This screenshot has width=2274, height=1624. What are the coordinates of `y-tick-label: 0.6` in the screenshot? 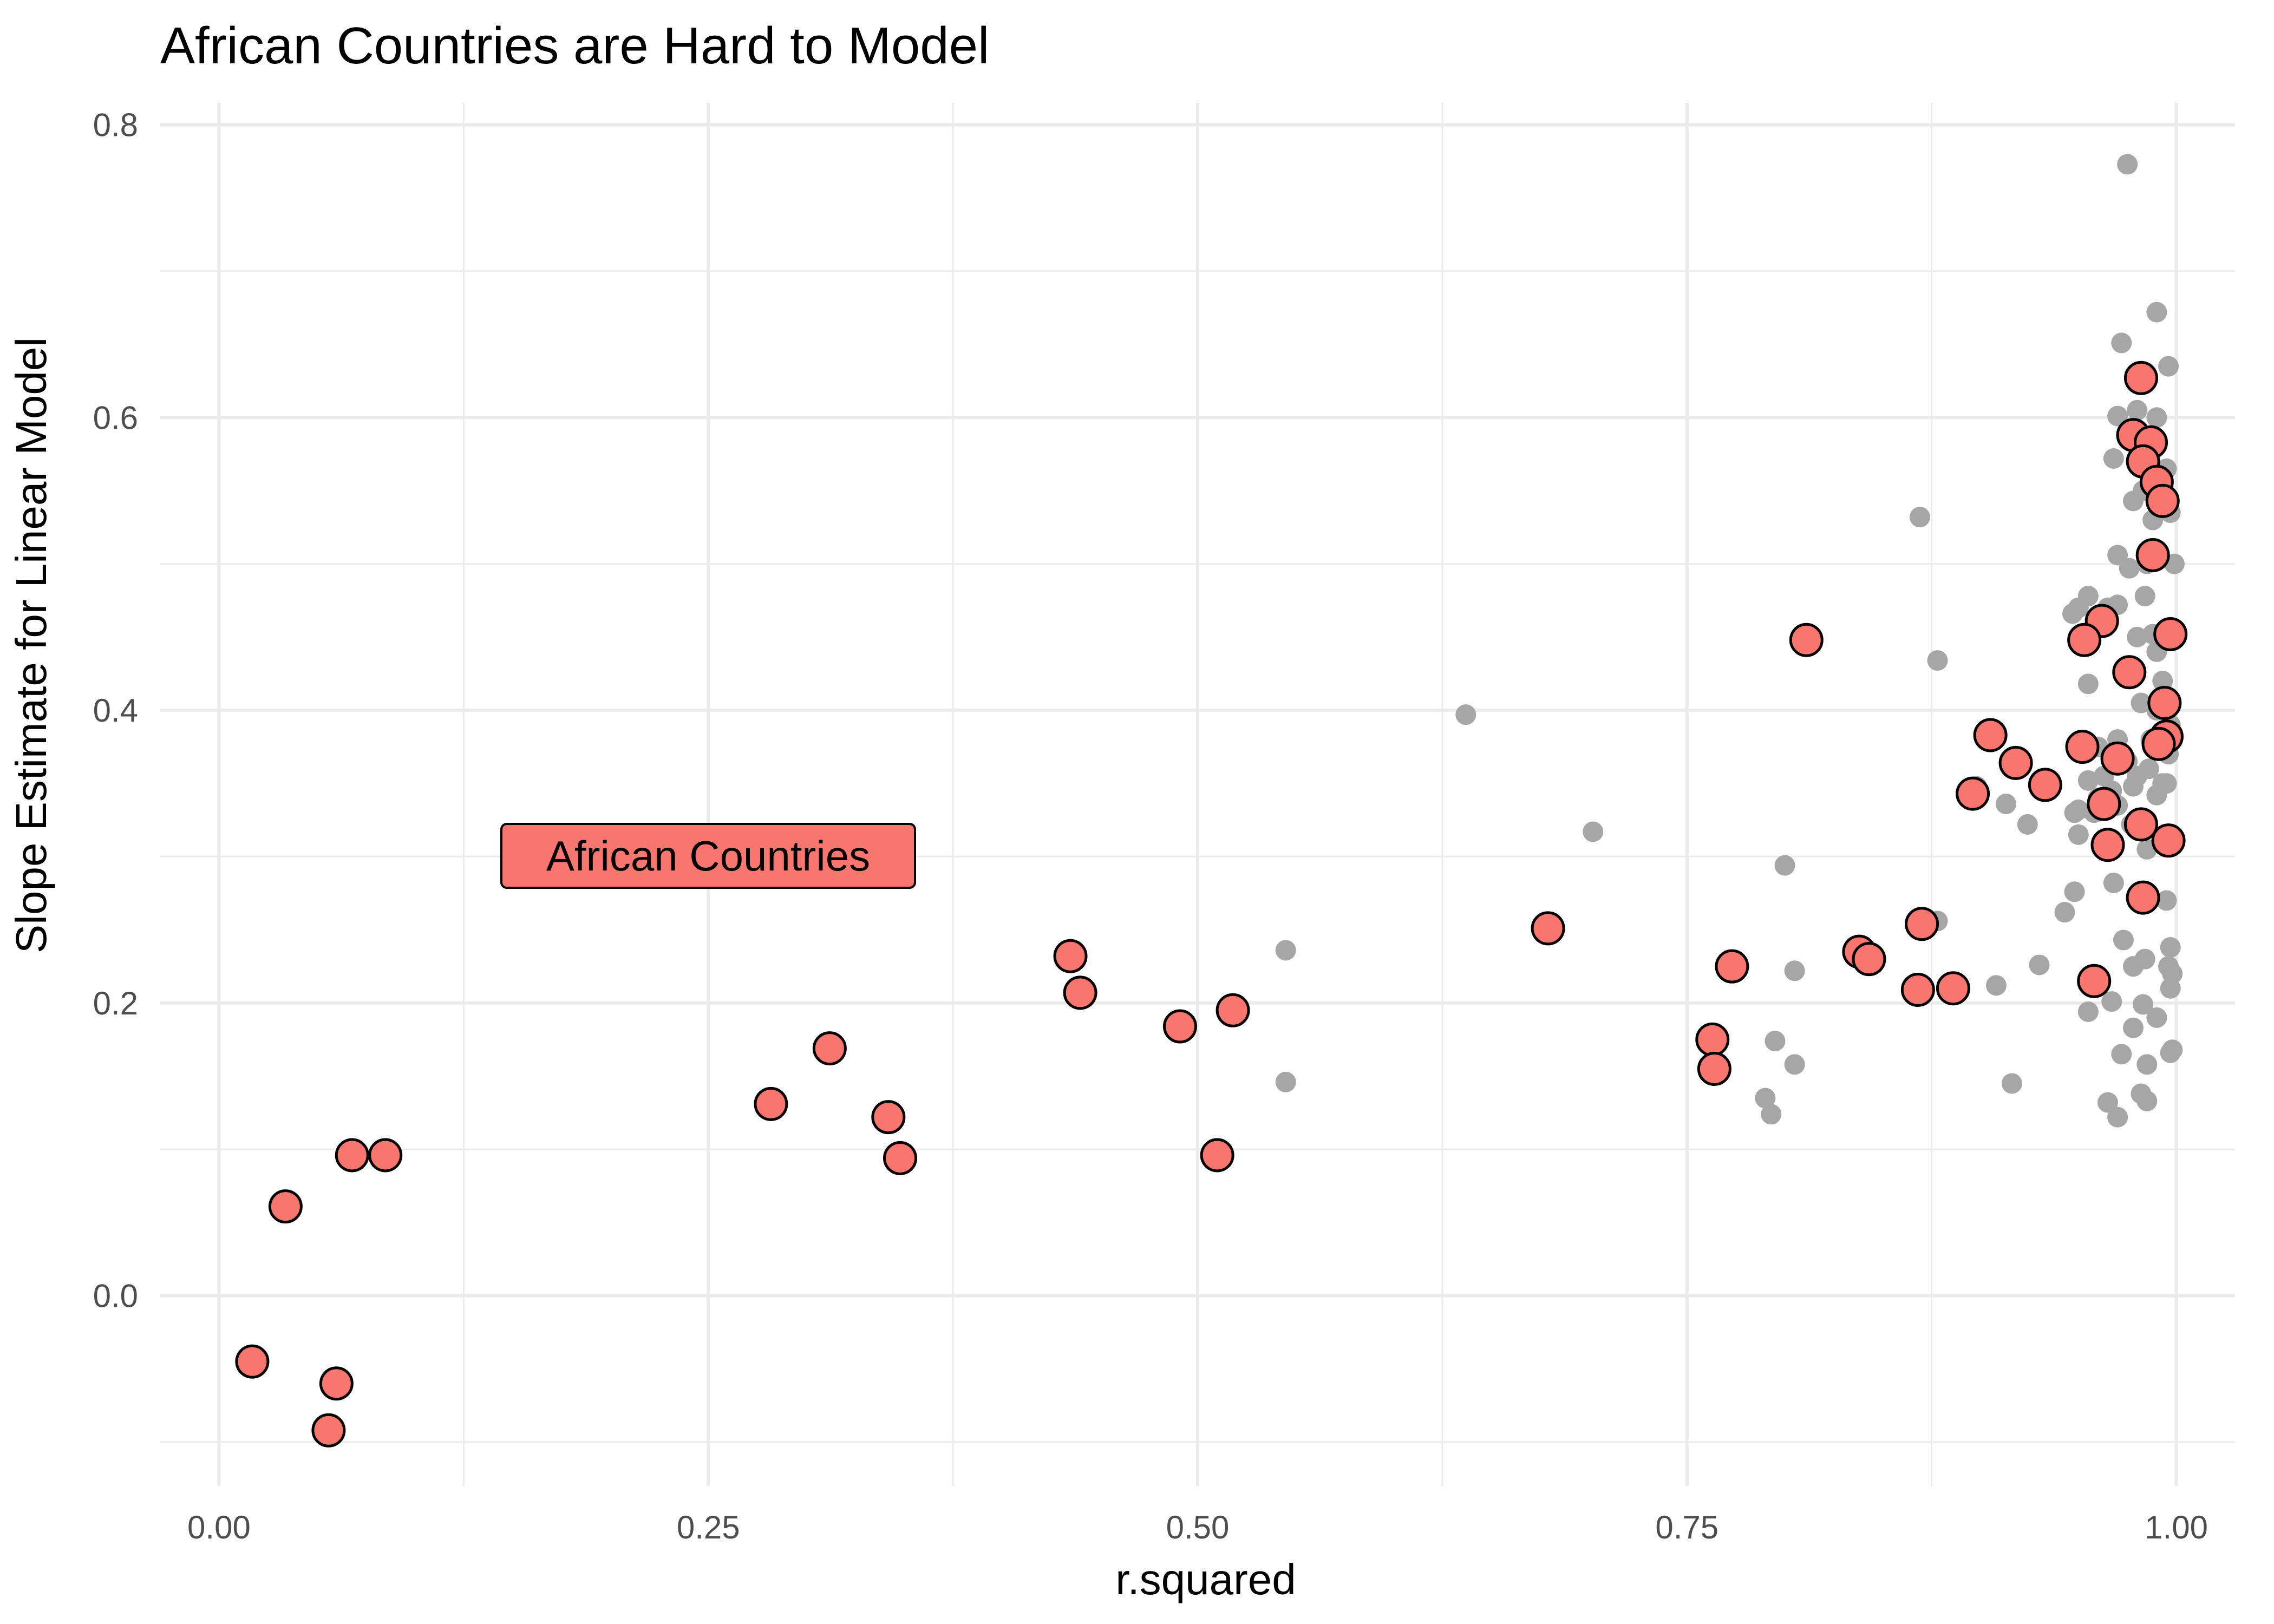 It's located at (116, 418).